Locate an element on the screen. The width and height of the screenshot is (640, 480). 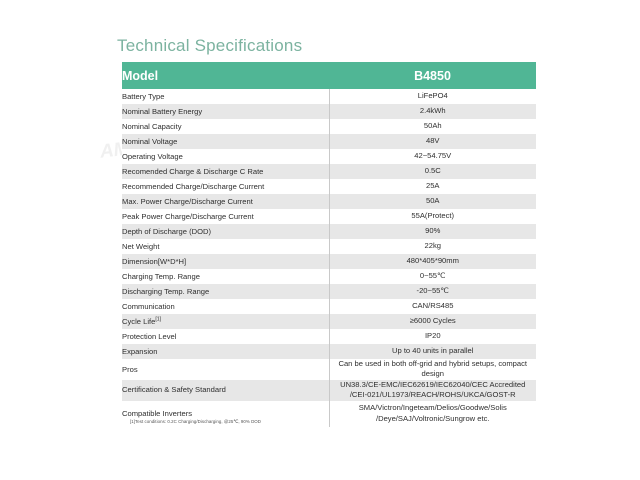
table-row: Nominal Capacity 50Ah is located at coordinates (329, 126).